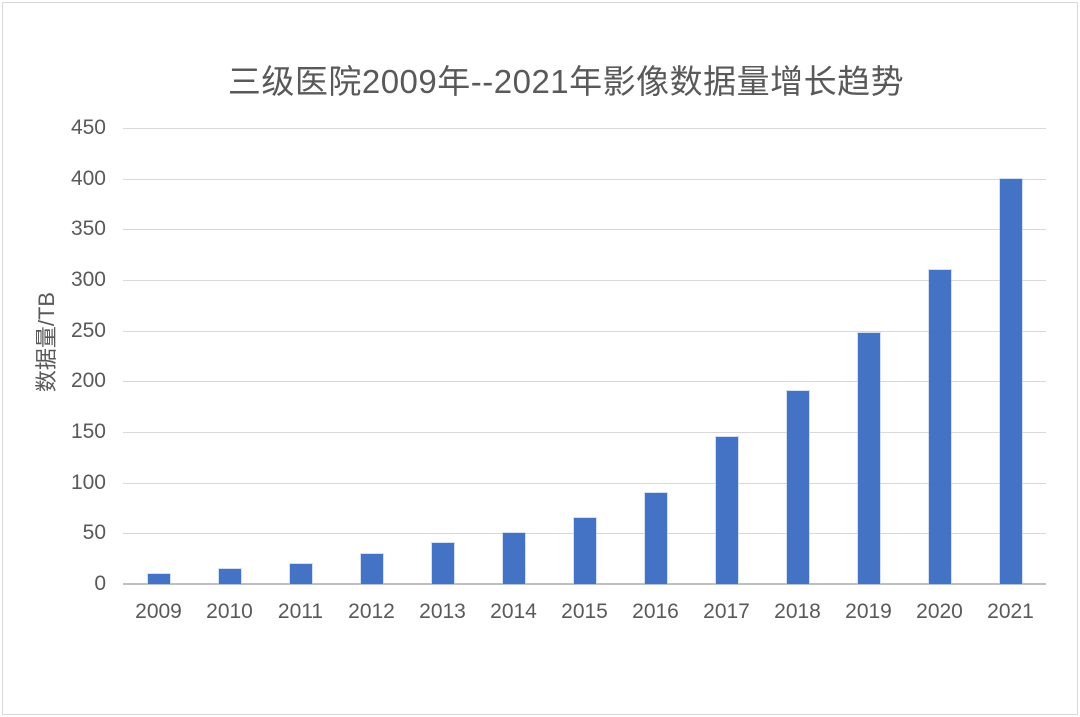  Describe the element at coordinates (88, 330) in the screenshot. I see `y-tick-label: 250` at that location.